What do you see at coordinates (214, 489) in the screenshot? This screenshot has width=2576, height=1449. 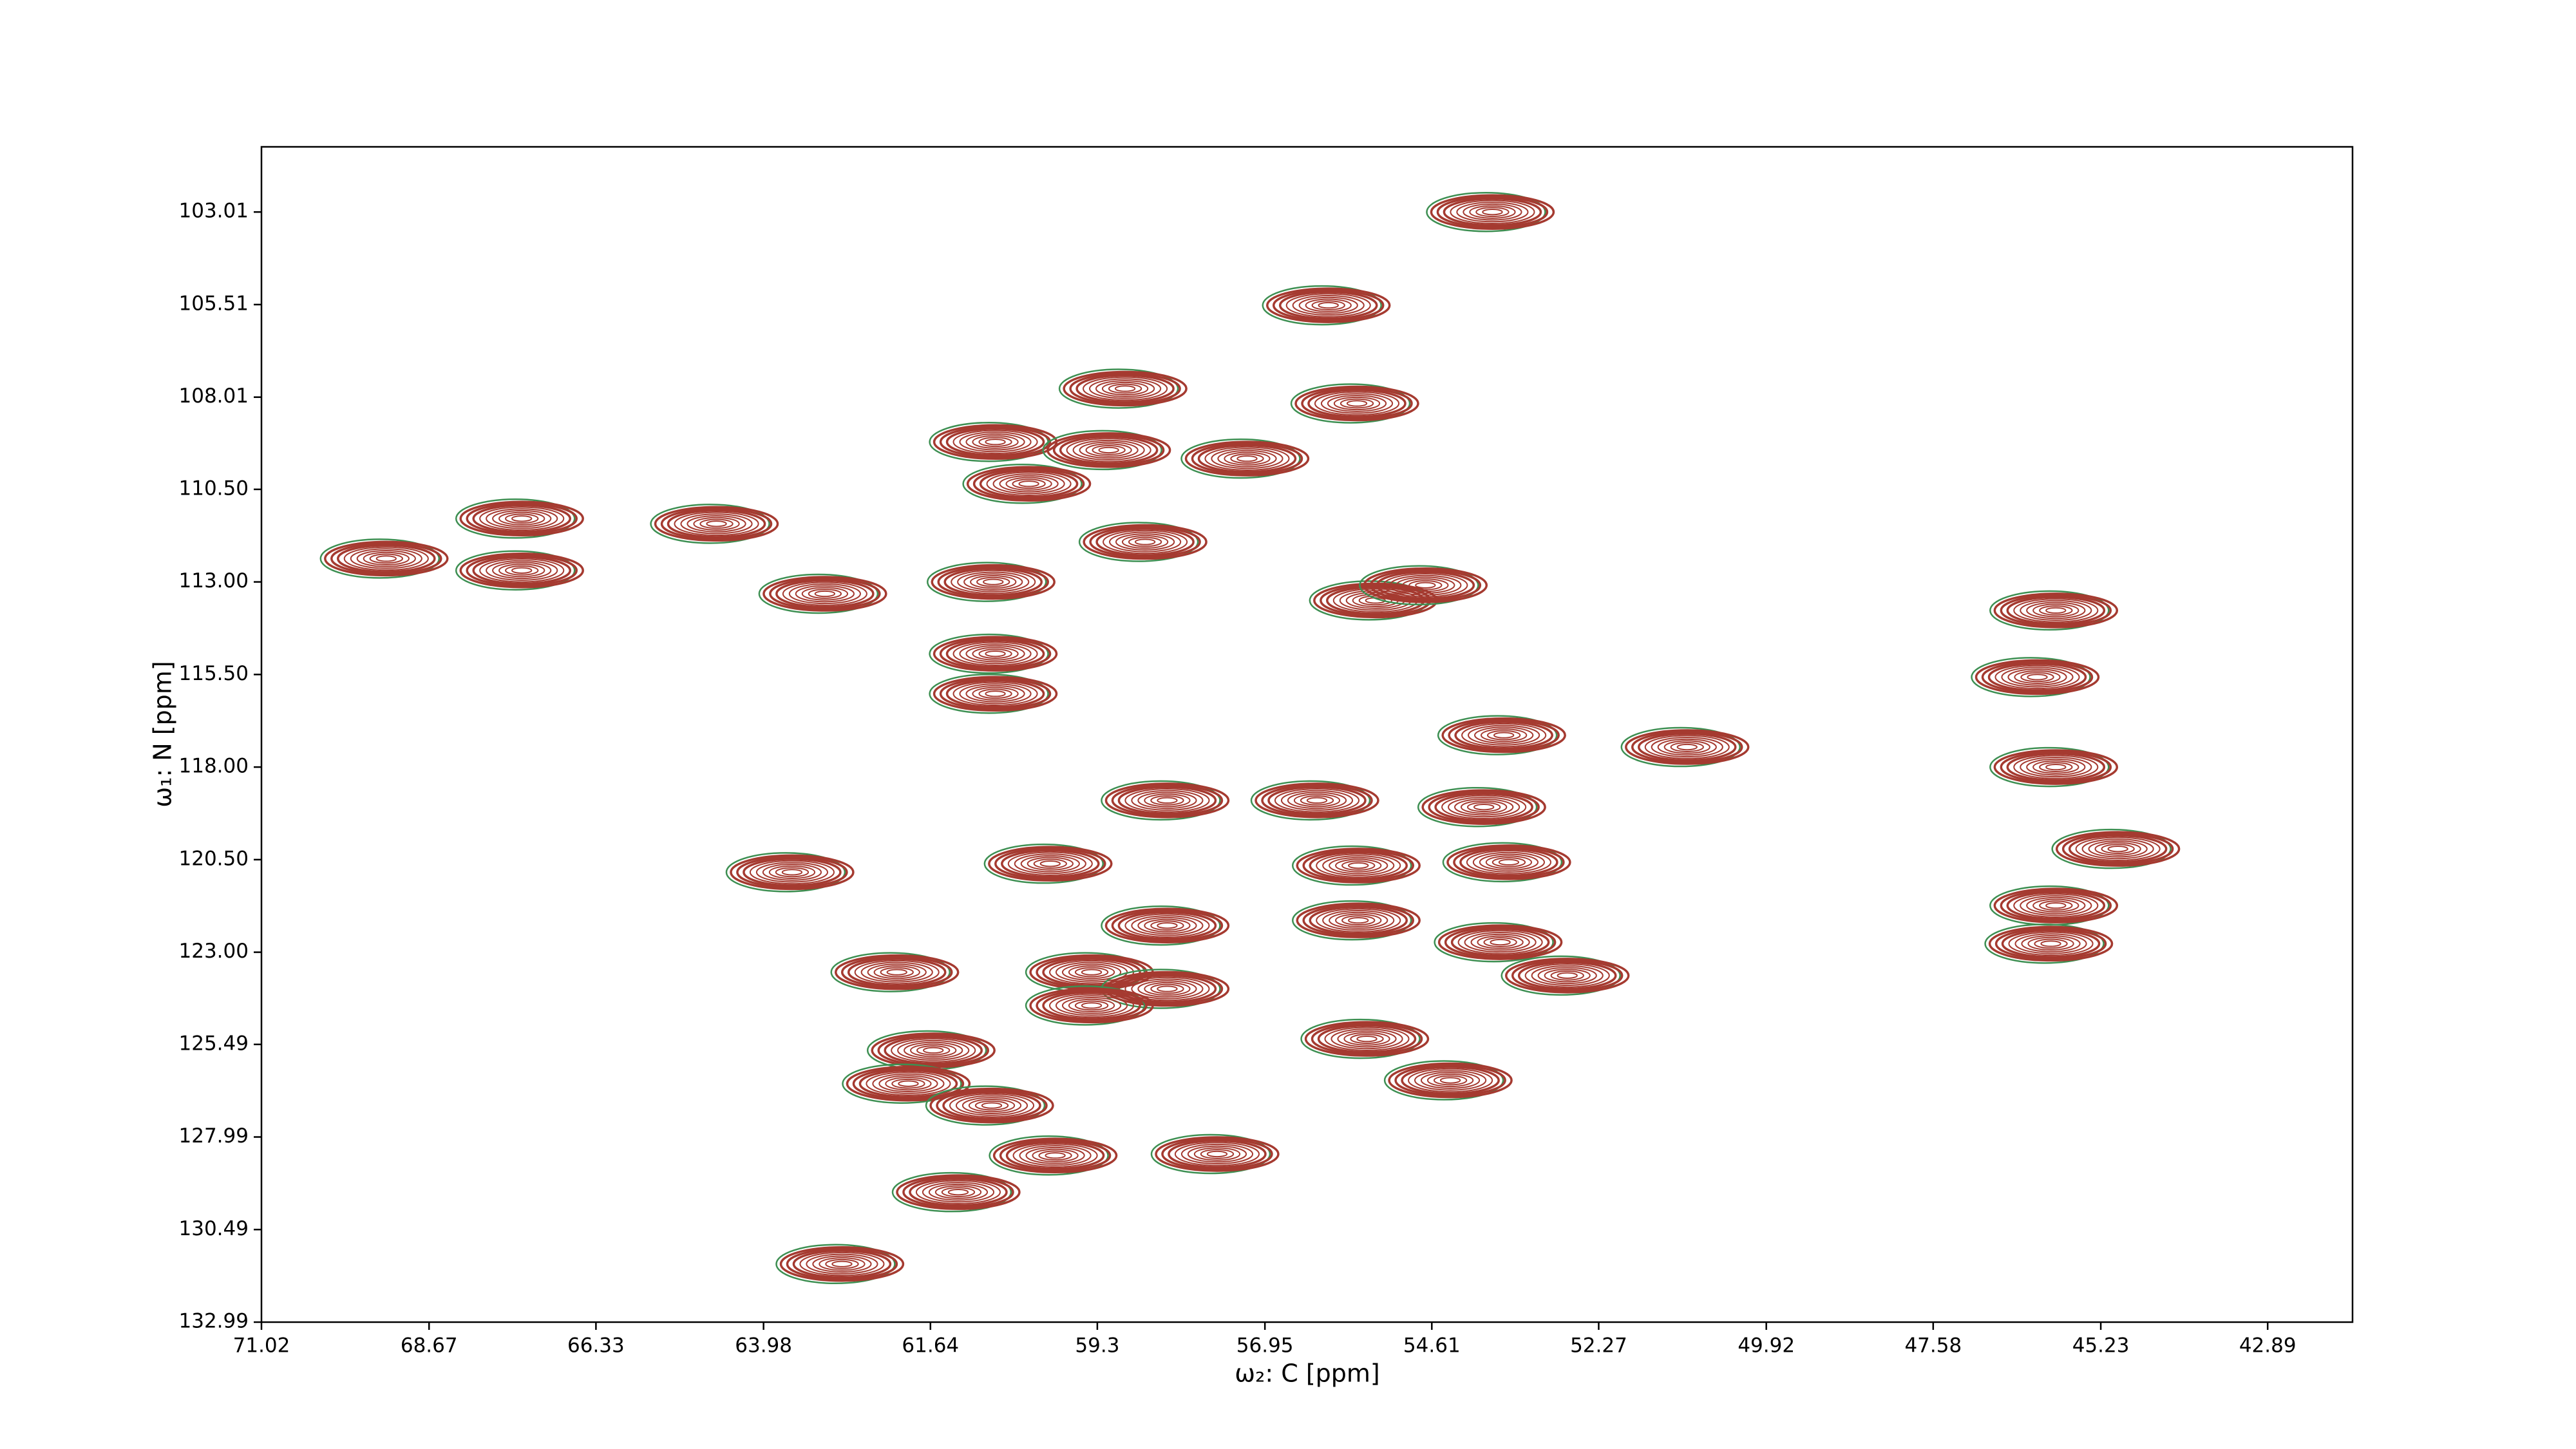 I see `y-tick-label: 110.50` at bounding box center [214, 489].